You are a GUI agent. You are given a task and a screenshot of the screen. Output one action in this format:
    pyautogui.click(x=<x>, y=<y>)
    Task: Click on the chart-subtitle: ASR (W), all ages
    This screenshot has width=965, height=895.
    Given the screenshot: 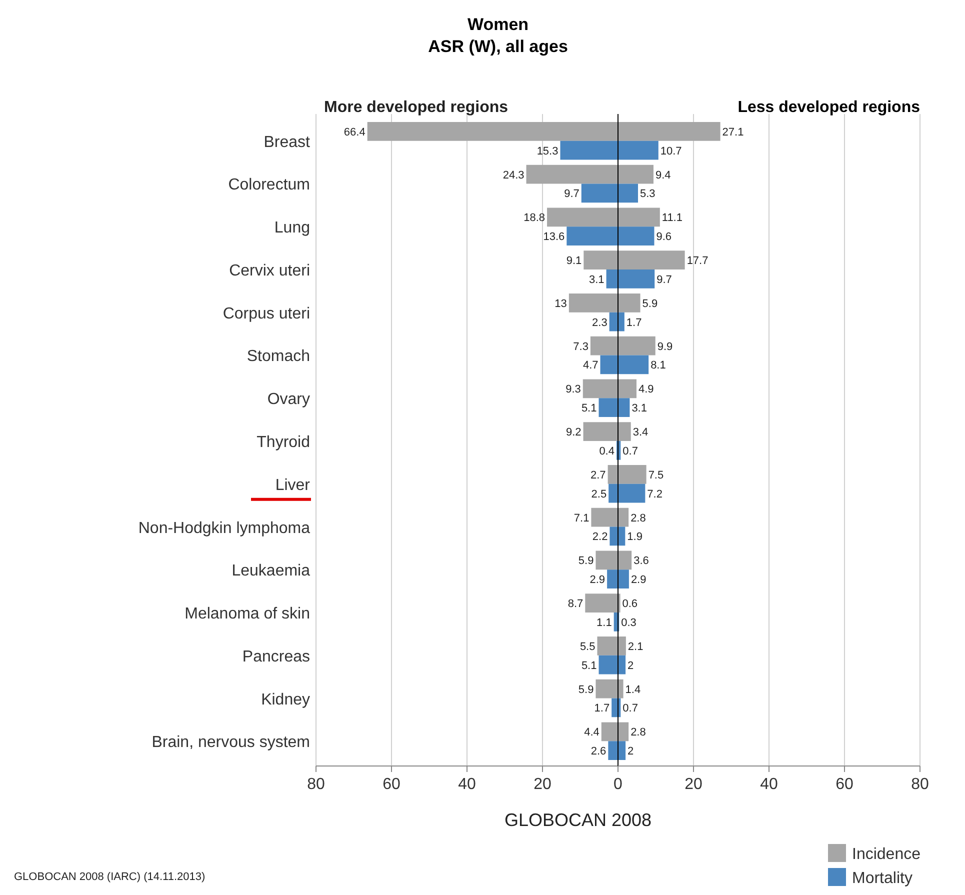 What is the action you would take?
    pyautogui.click(x=498, y=46)
    